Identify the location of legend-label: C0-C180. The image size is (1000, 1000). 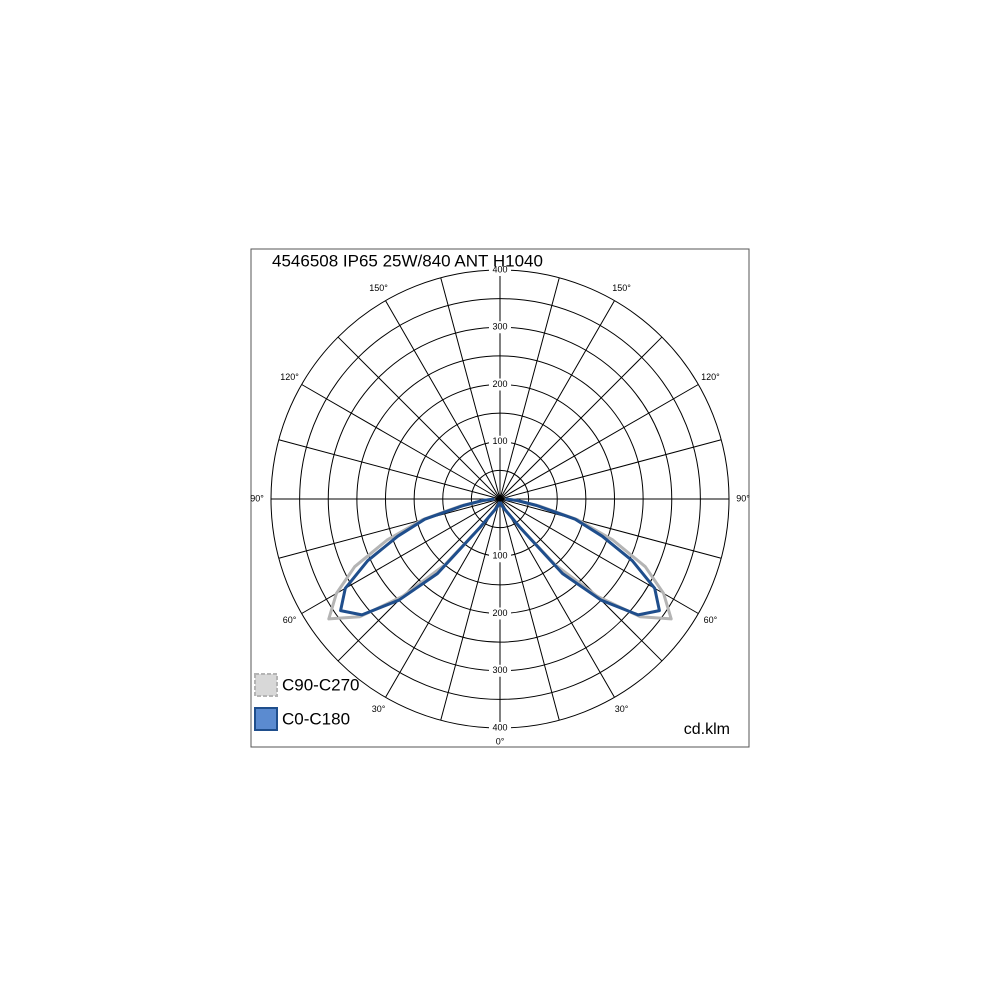
(316, 718).